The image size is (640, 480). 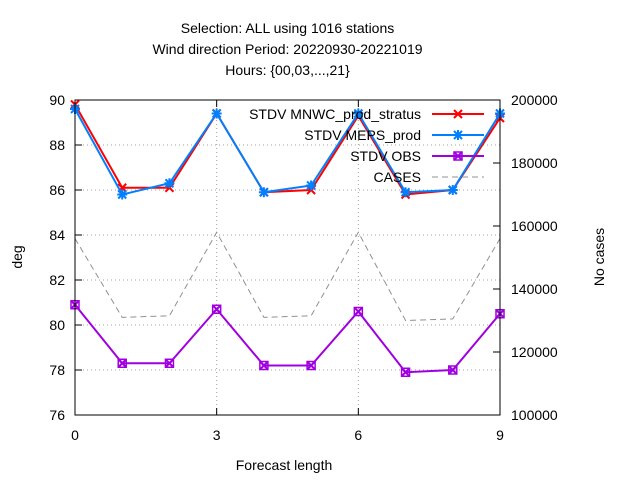 I want to click on y-tick-label: 76, so click(x=57, y=415).